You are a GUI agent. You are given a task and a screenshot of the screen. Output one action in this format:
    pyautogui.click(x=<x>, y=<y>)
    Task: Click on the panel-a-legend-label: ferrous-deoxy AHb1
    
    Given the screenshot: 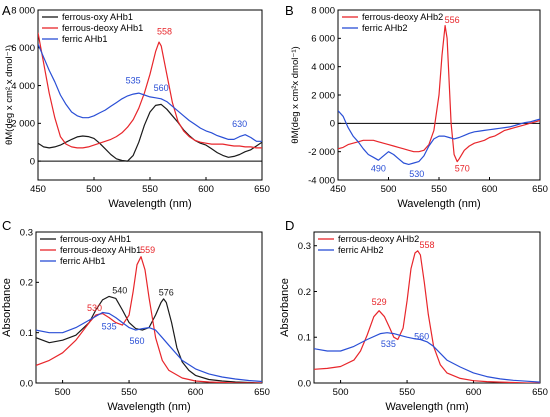 What is the action you would take?
    pyautogui.click(x=102, y=28)
    